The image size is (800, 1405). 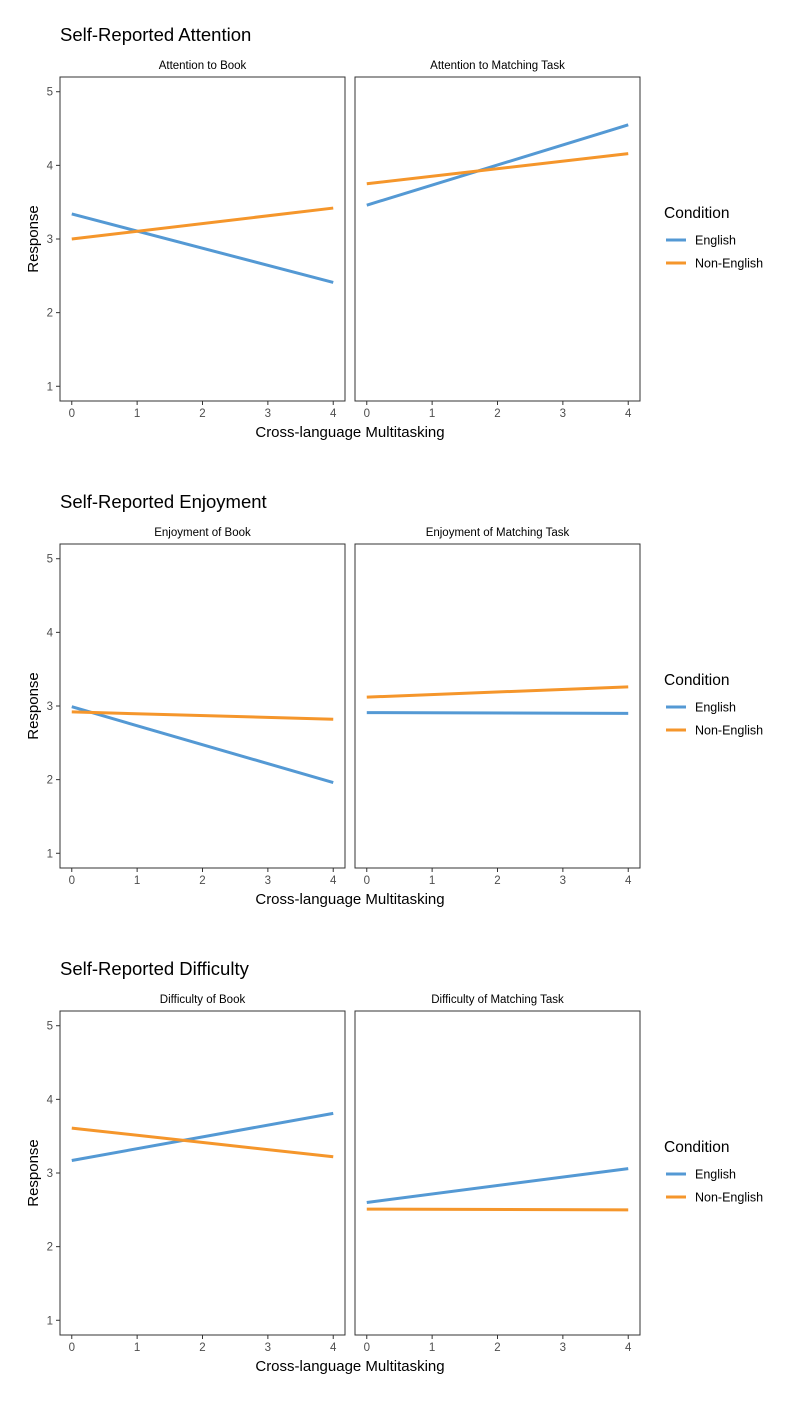 What do you see at coordinates (203, 66) in the screenshot?
I see `panel-title: Attention to Book` at bounding box center [203, 66].